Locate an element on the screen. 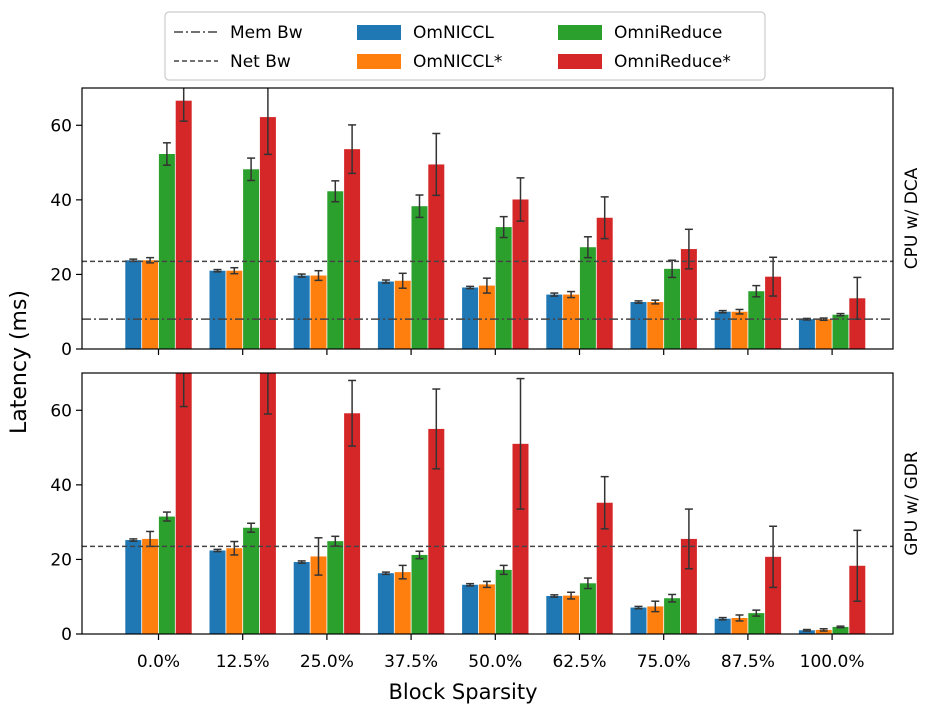 The width and height of the screenshot is (930, 714). x-tick-label-7: 87.5% is located at coordinates (748, 662).